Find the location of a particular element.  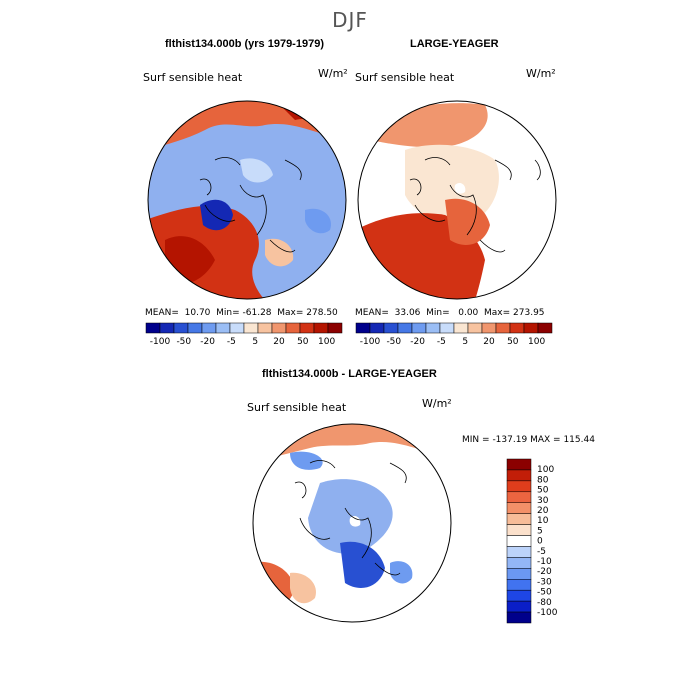

panel1-colorbar-tick-label: -50 is located at coordinates (183, 342).